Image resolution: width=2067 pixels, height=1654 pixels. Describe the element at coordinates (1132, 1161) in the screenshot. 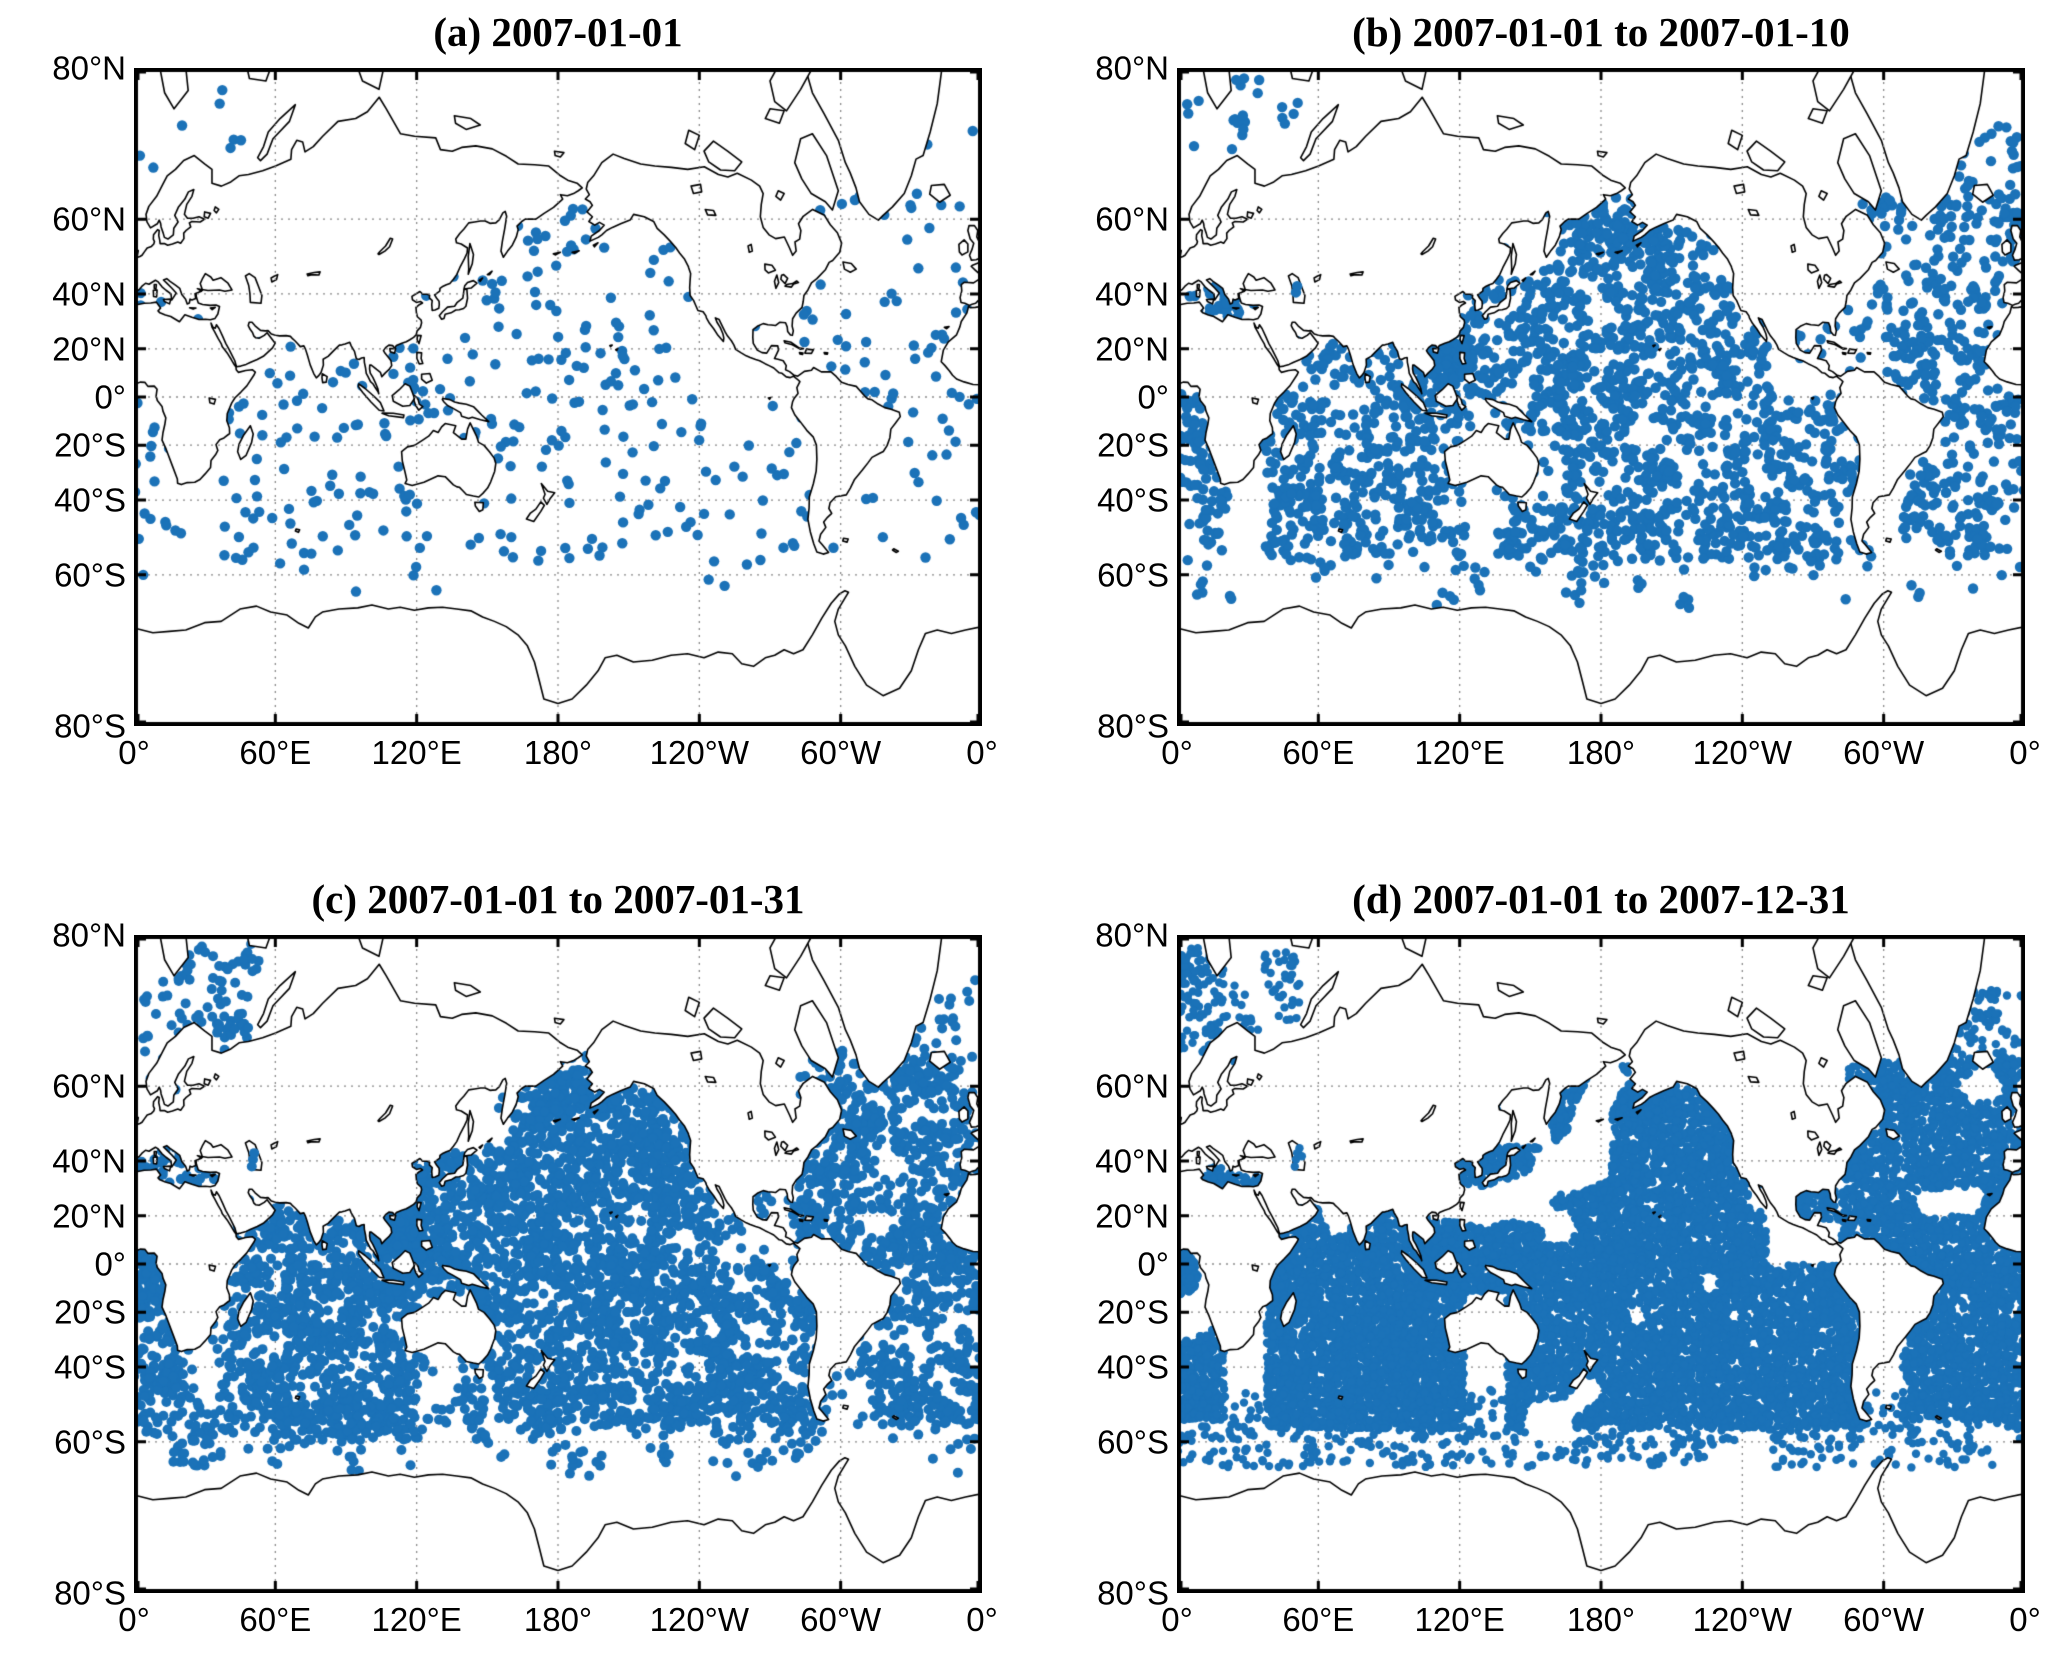

I see `lat-tick-label-d-40N: 40°N` at that location.